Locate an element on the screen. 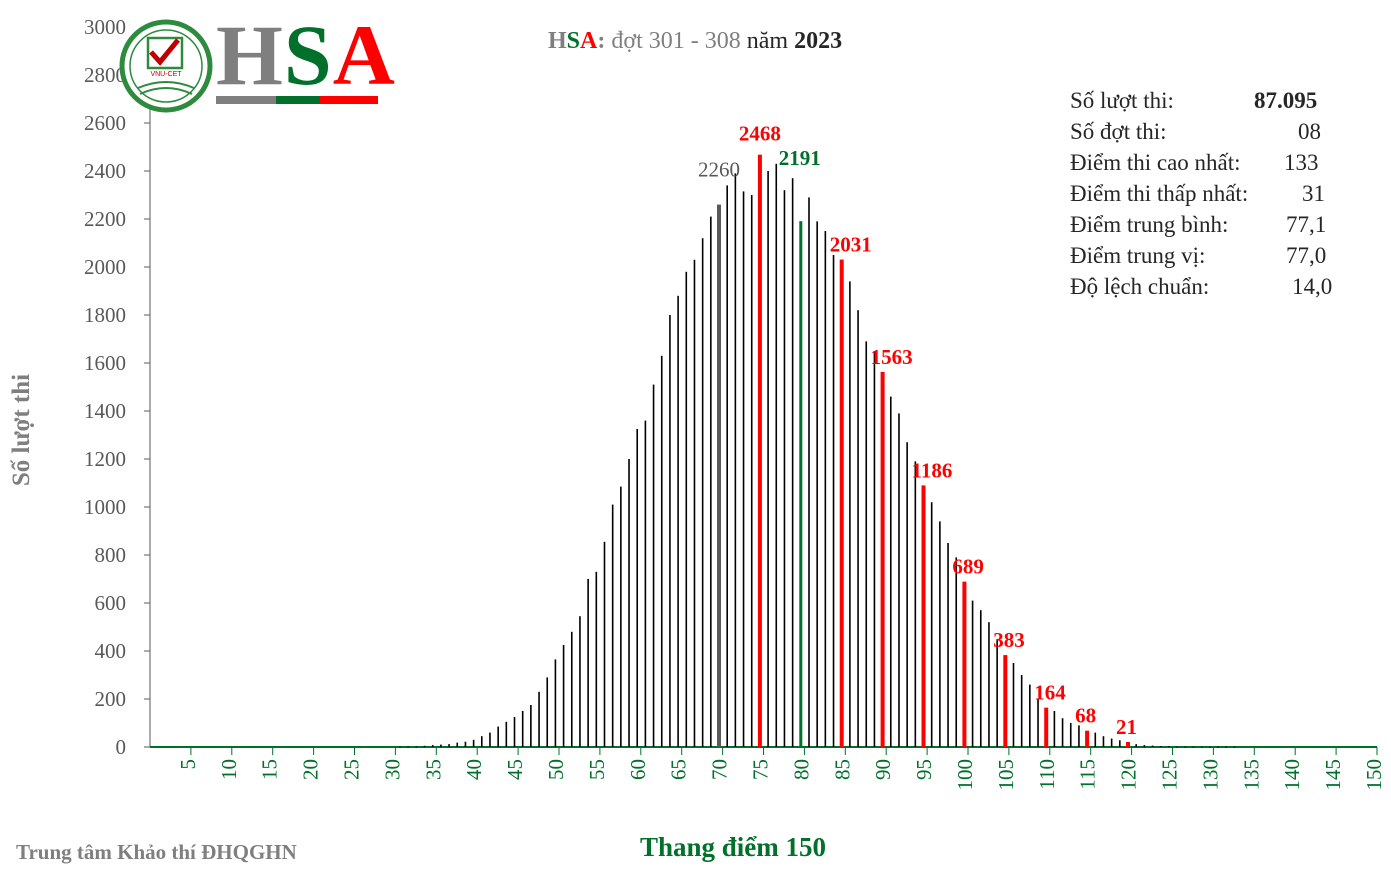  y-tick-label: 2400 is located at coordinates (105, 171).